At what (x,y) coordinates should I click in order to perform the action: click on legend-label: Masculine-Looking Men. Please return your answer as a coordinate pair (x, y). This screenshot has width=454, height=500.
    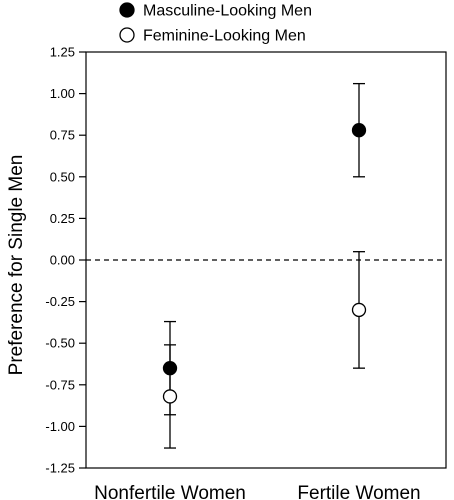
    Looking at the image, I should click on (227, 11).